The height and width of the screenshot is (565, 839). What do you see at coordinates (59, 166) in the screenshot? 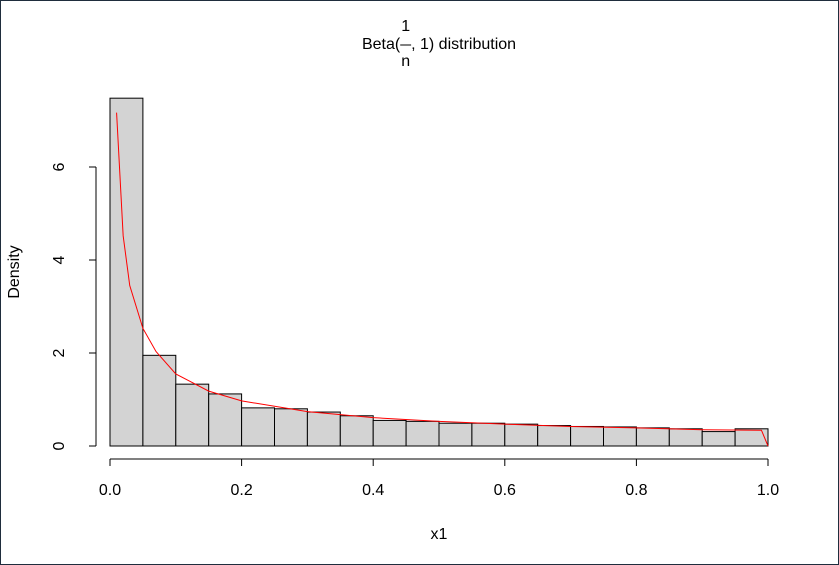
I see `y-tick-label: 6` at bounding box center [59, 166].